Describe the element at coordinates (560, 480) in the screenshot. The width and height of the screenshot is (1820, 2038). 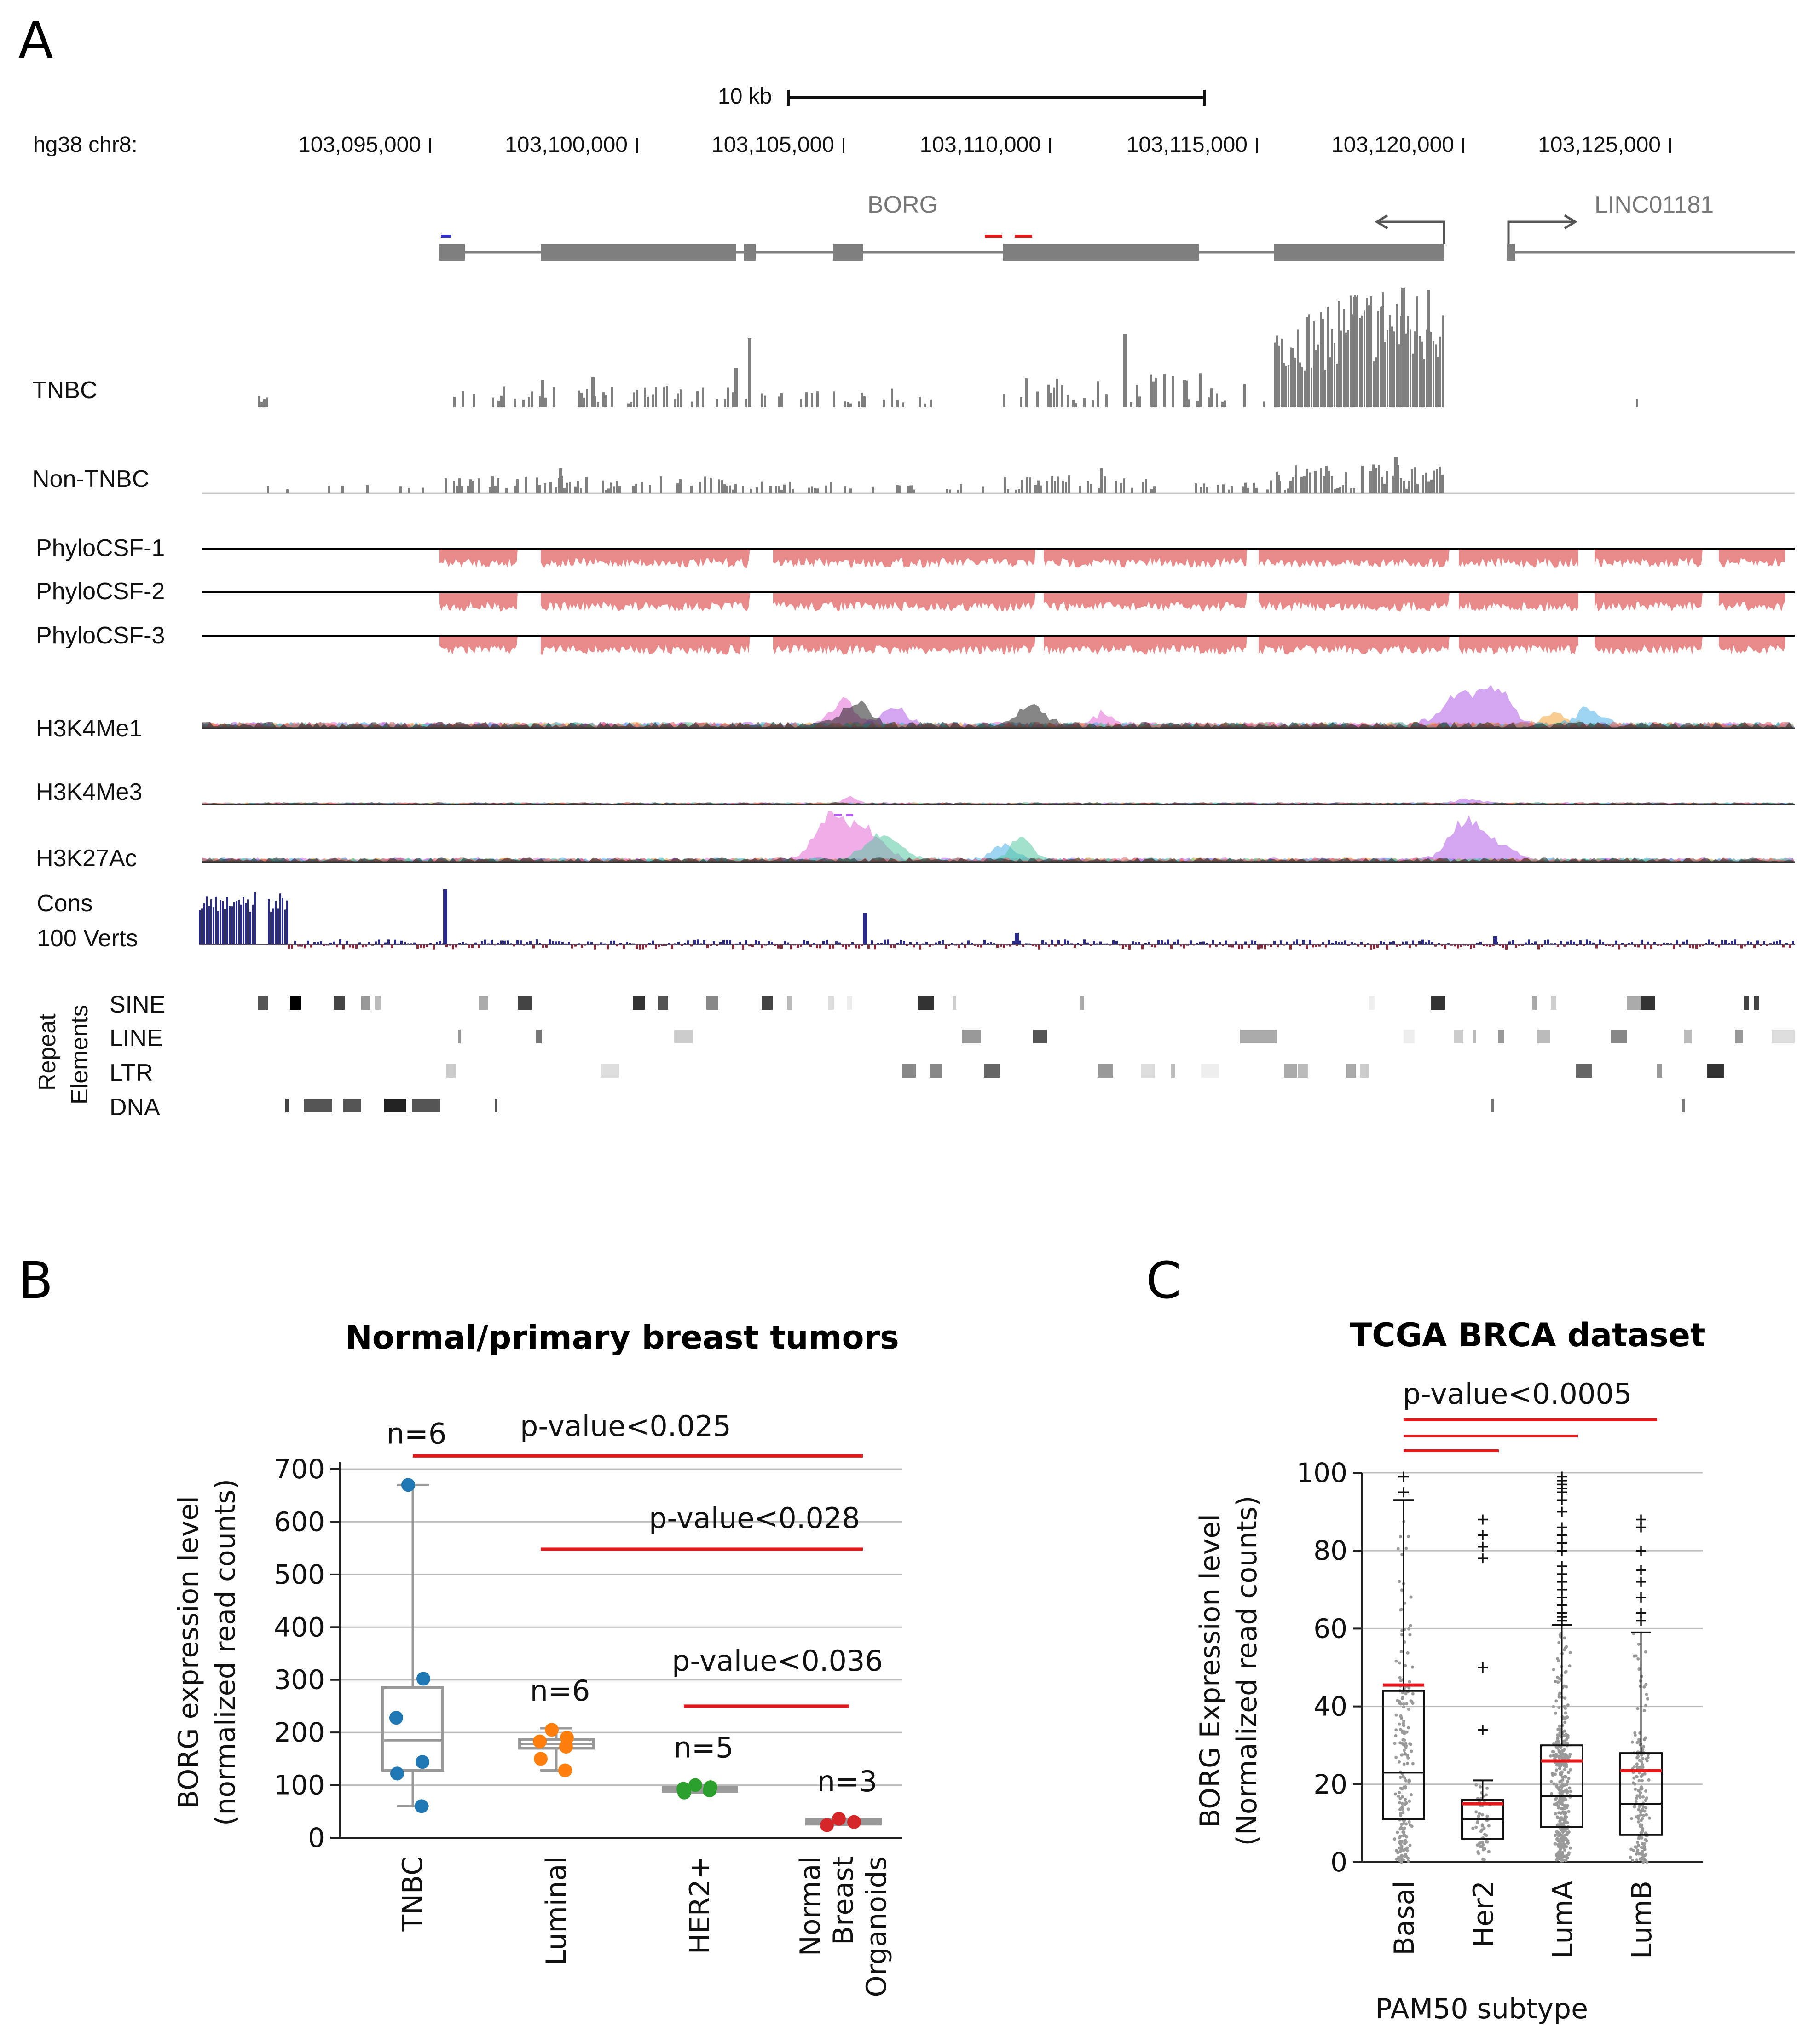
I see `coverage-peak` at that location.